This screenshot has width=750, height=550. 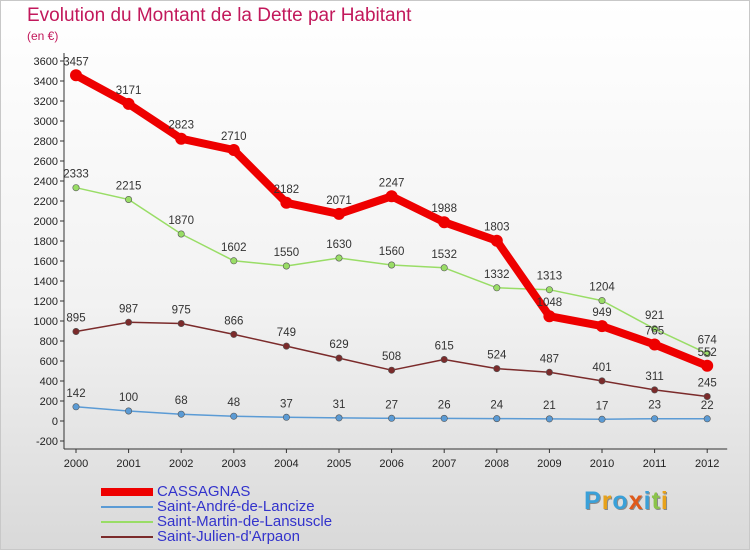 What do you see at coordinates (707, 353) in the screenshot?
I see `data-label: 552` at bounding box center [707, 353].